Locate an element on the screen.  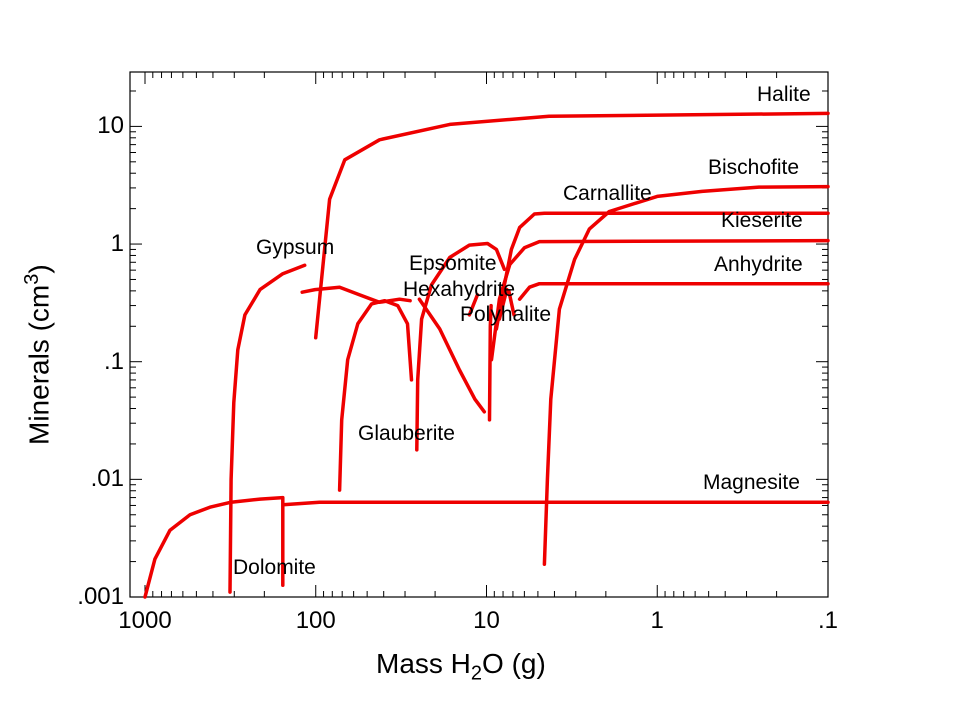
series-line-gypsum is located at coordinates (267, 428).